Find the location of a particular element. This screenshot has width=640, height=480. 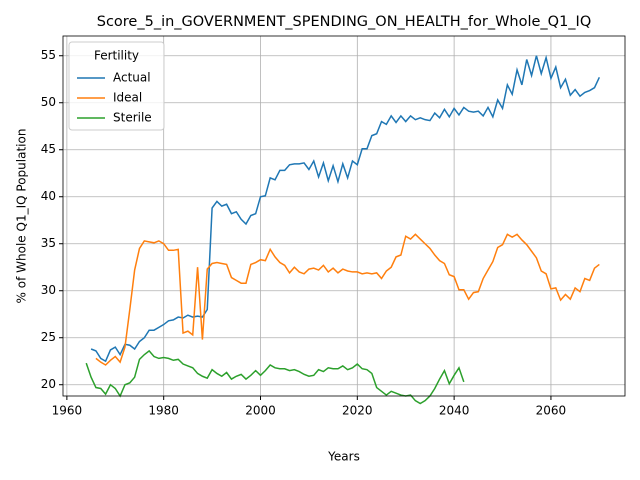

legend-label: Ideal is located at coordinates (127, 98).